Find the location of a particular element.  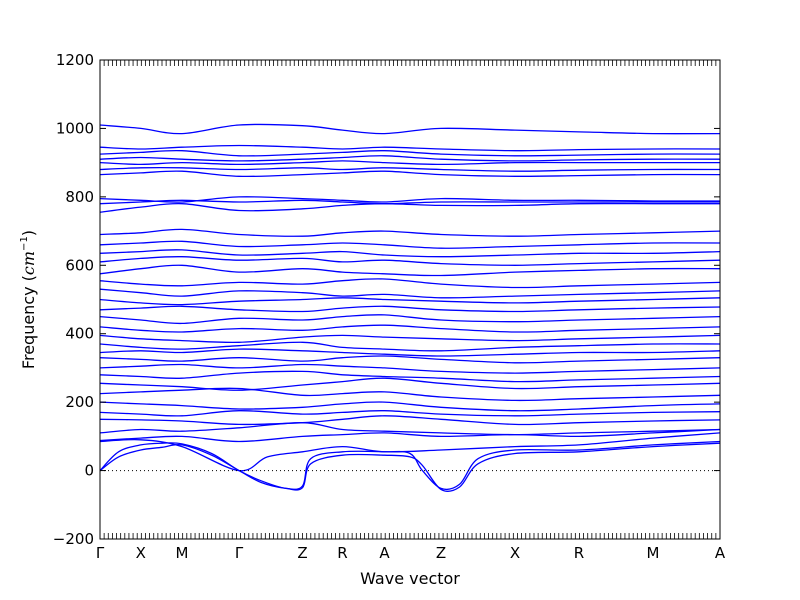

y-tick-label: −200 is located at coordinates (73, 539).